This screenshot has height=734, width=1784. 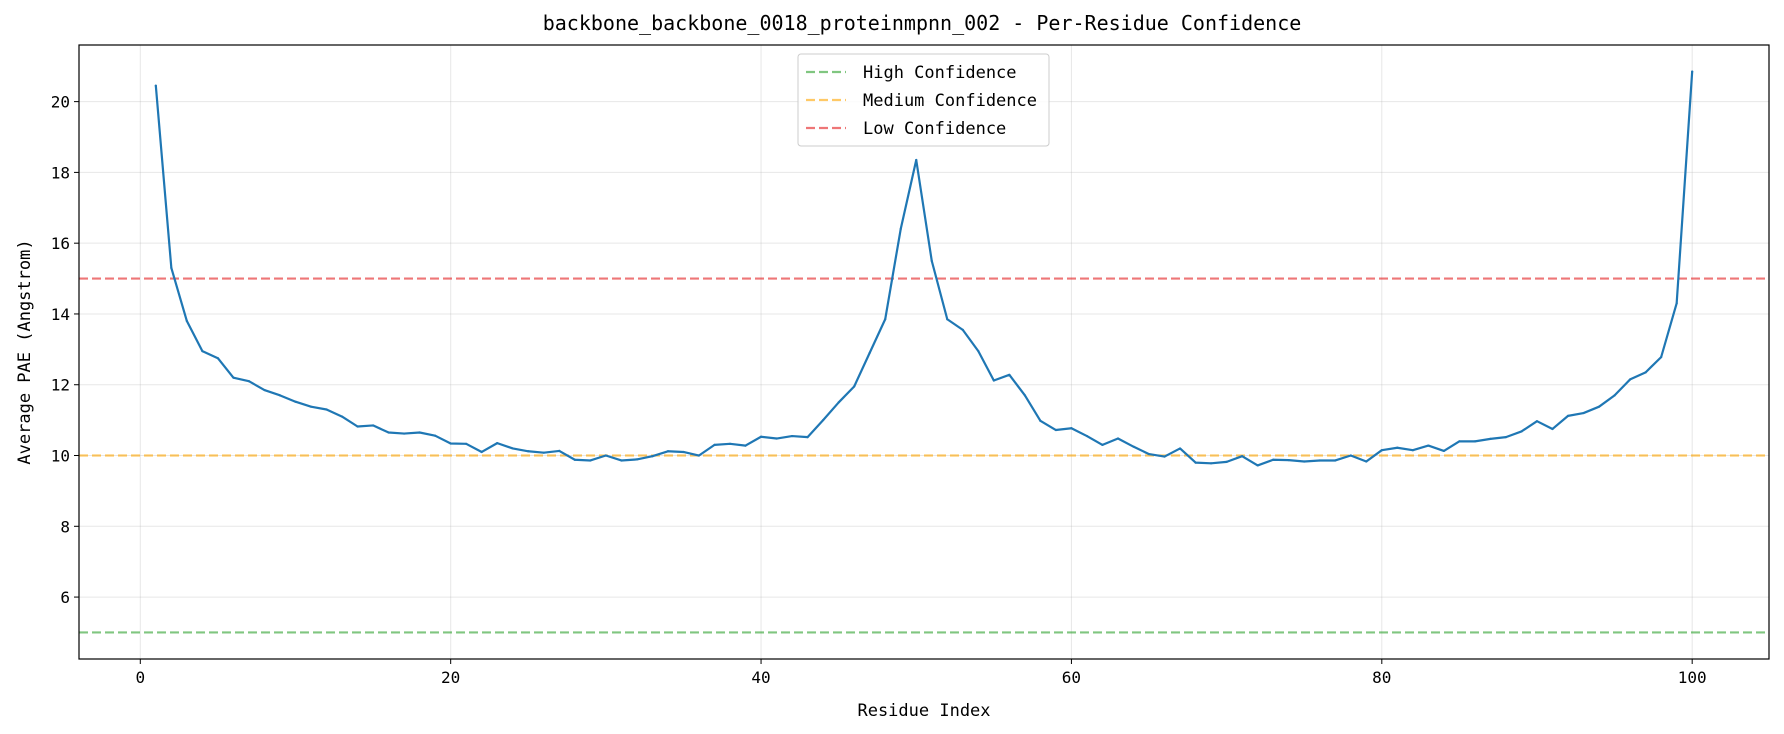 I want to click on y-tick-label: 12, so click(x=60, y=385).